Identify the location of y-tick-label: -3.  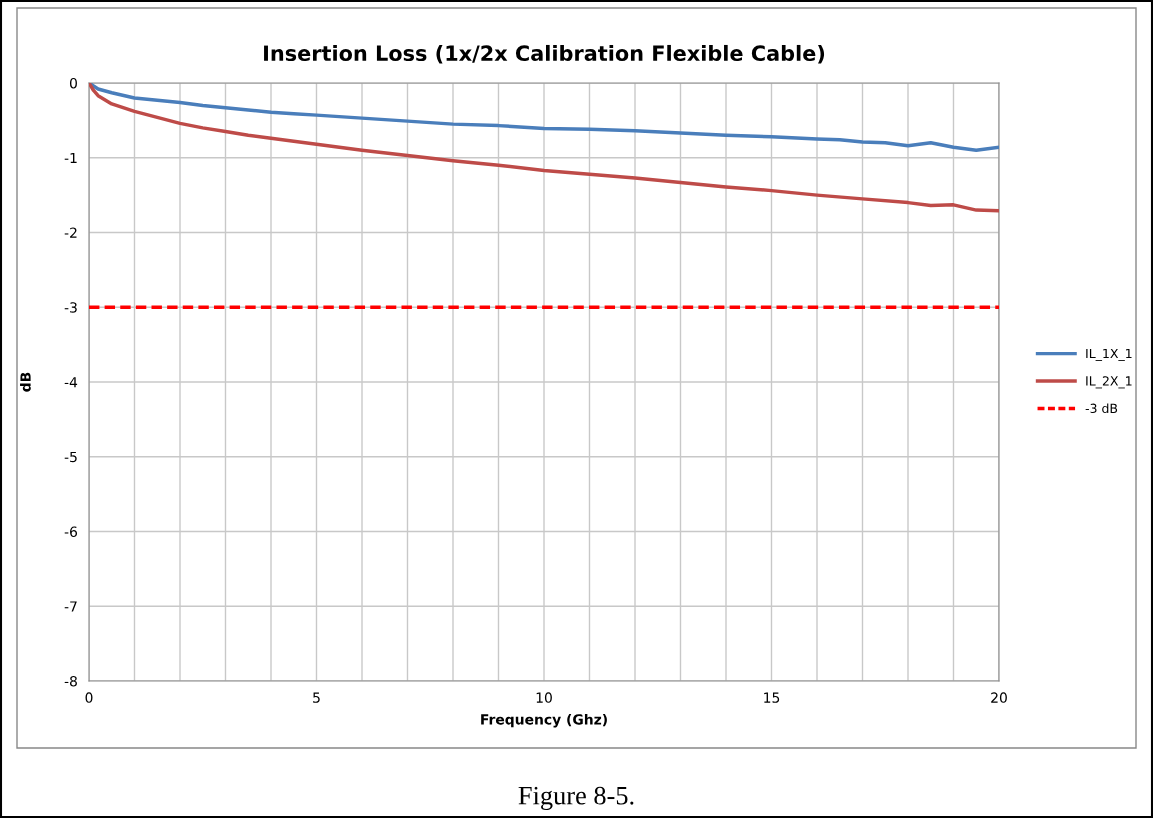
(70, 307).